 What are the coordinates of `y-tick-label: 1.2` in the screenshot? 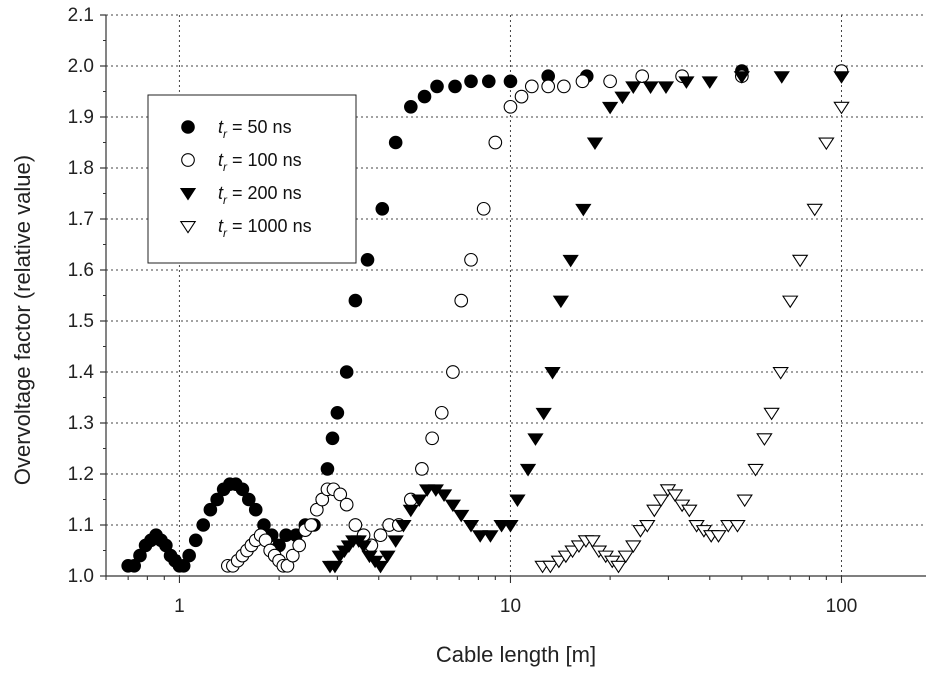 It's located at (81, 474).